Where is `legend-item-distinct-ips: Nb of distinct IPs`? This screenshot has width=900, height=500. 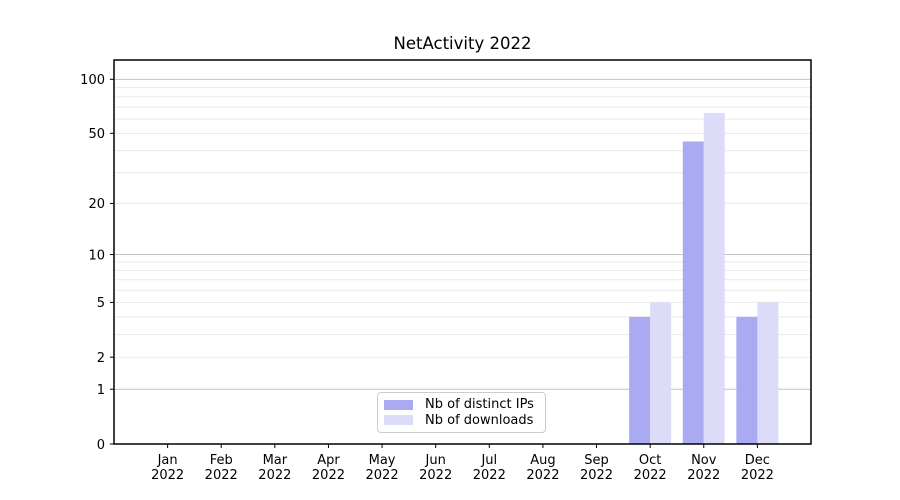 legend-item-distinct-ips: Nb of distinct IPs is located at coordinates (460, 404).